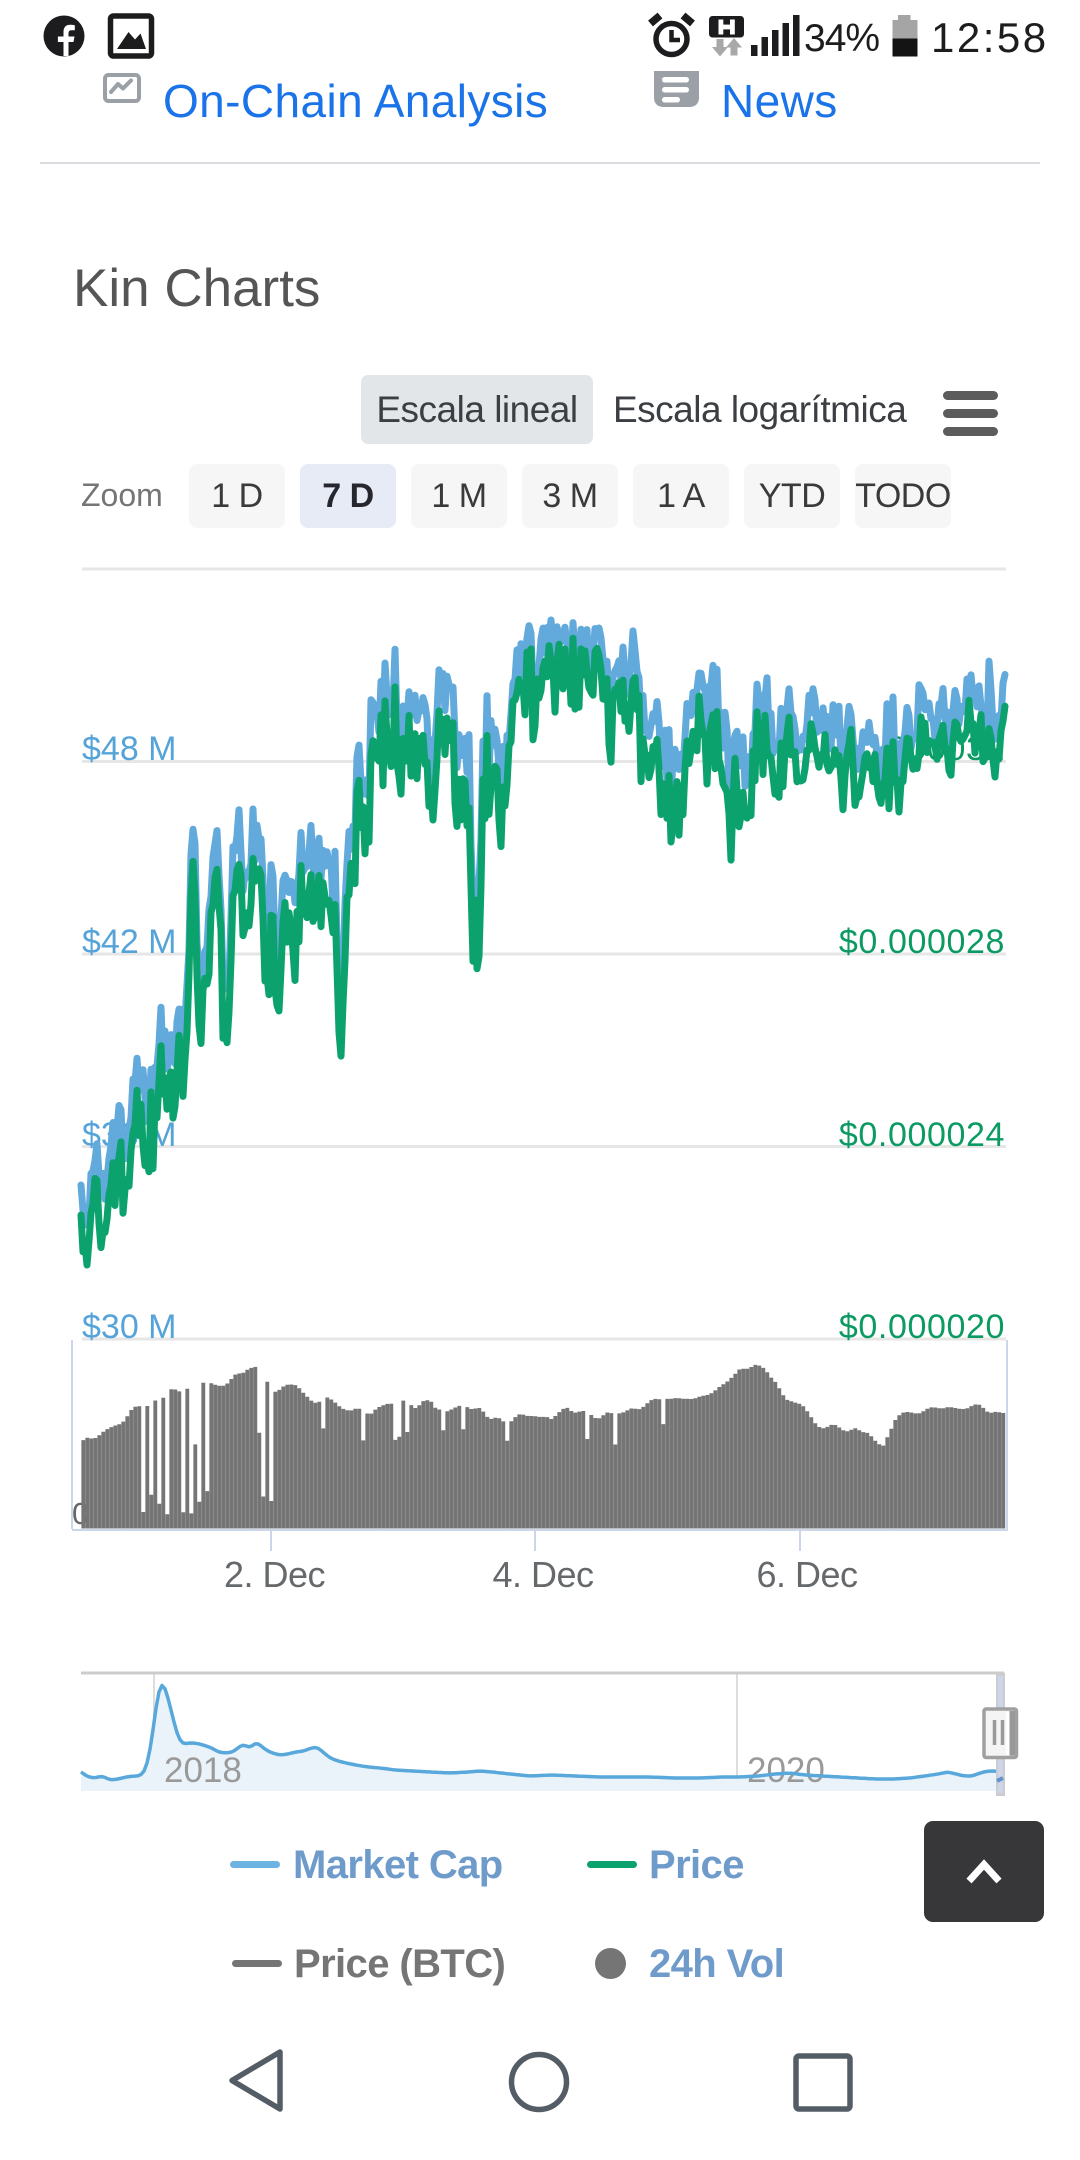 This screenshot has height=2160, width=1080. Describe the element at coordinates (786, 1770) in the screenshot. I see `svg-text: 2020` at that location.